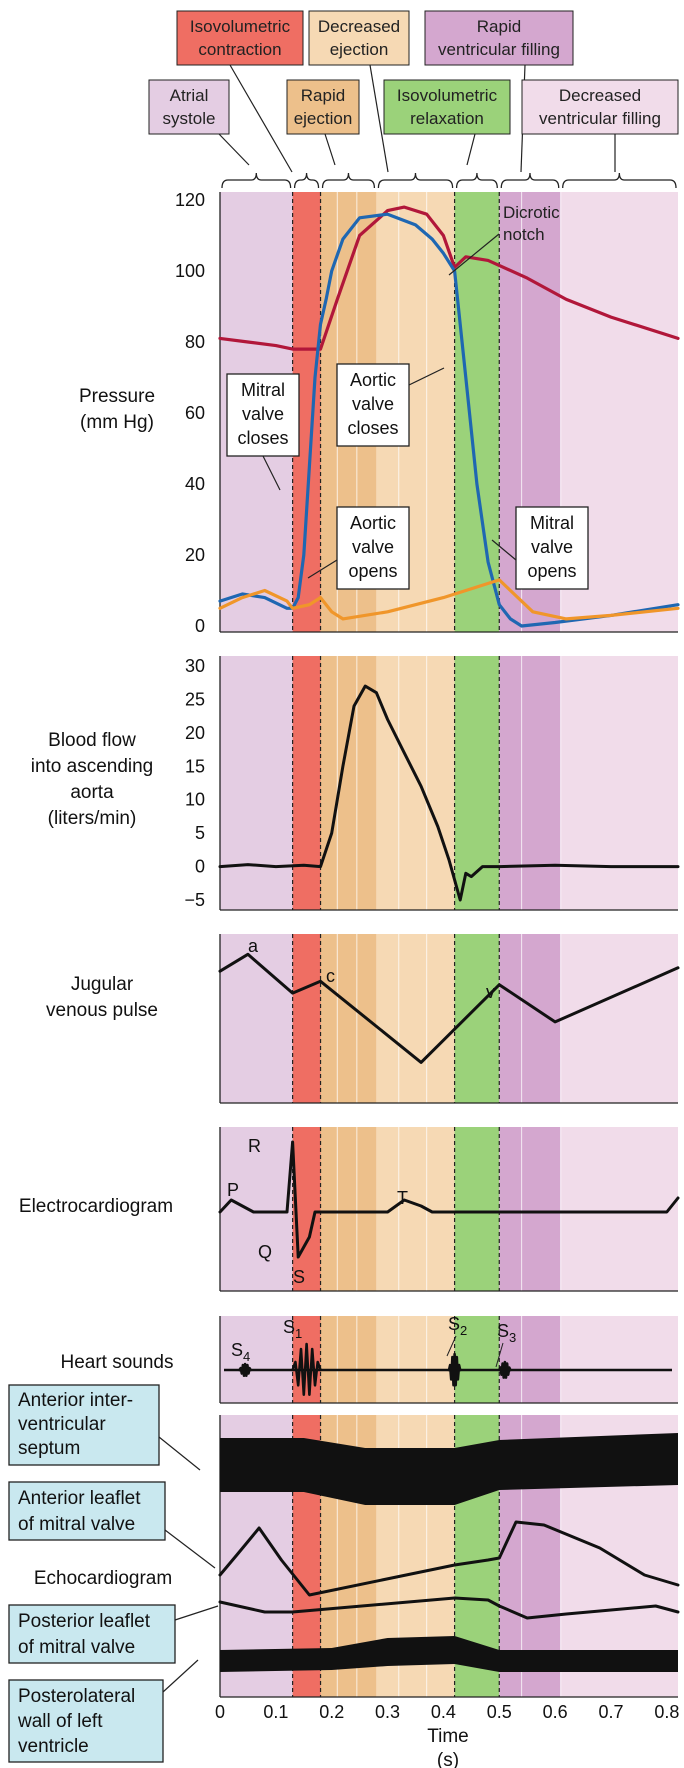  Describe the element at coordinates (254, 1146) in the screenshot. I see `ecg-r-label: R` at that location.